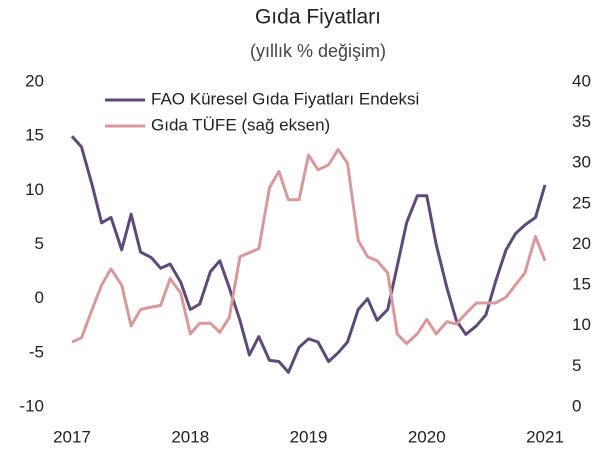 This screenshot has height=452, width=608. Describe the element at coordinates (39, 243) in the screenshot. I see `y-tick-label: 5` at that location.